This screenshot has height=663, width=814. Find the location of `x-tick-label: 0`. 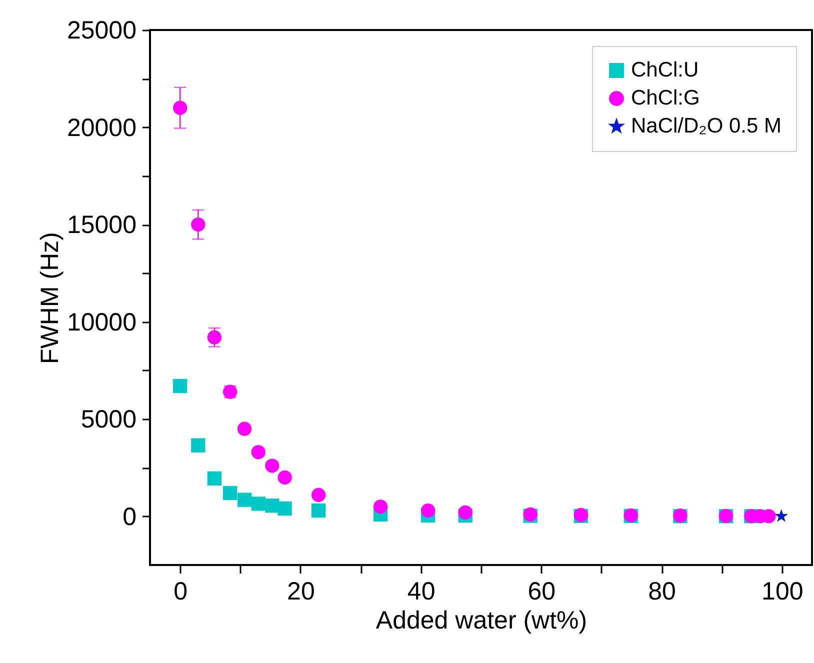

x-tick-label: 0 is located at coordinates (181, 592).